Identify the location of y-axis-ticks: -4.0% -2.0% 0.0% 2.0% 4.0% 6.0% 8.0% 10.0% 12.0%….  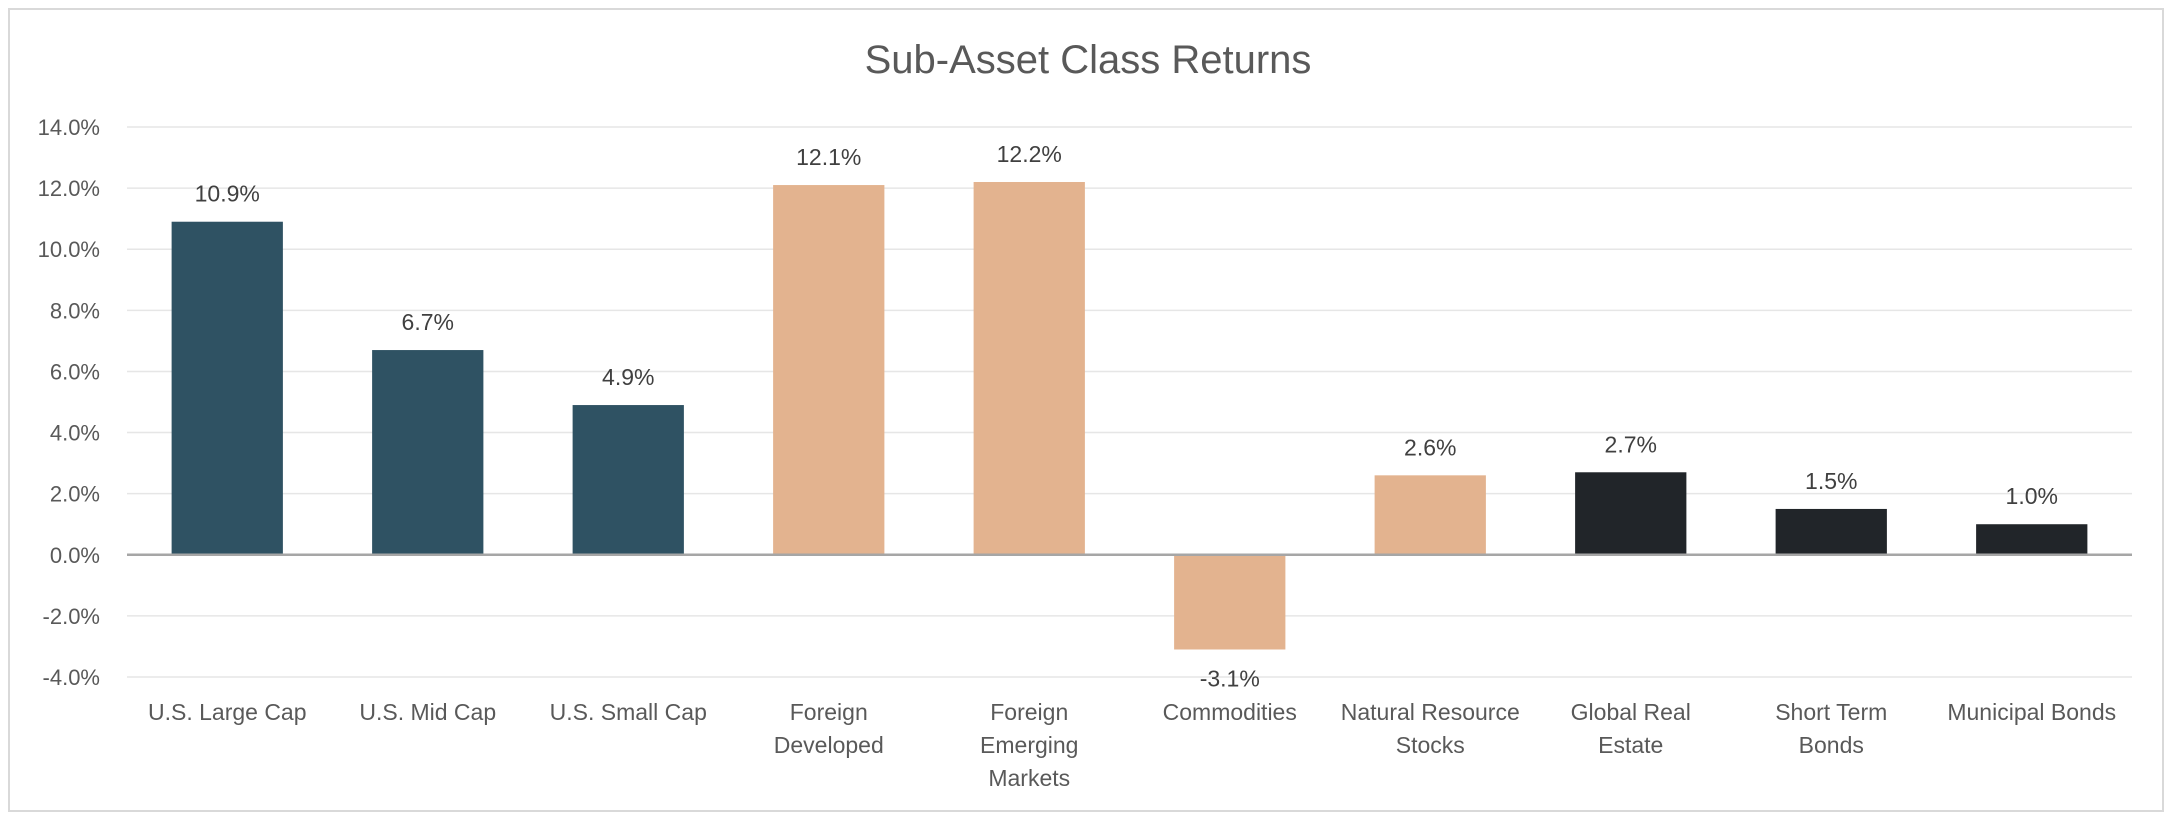
(69, 402).